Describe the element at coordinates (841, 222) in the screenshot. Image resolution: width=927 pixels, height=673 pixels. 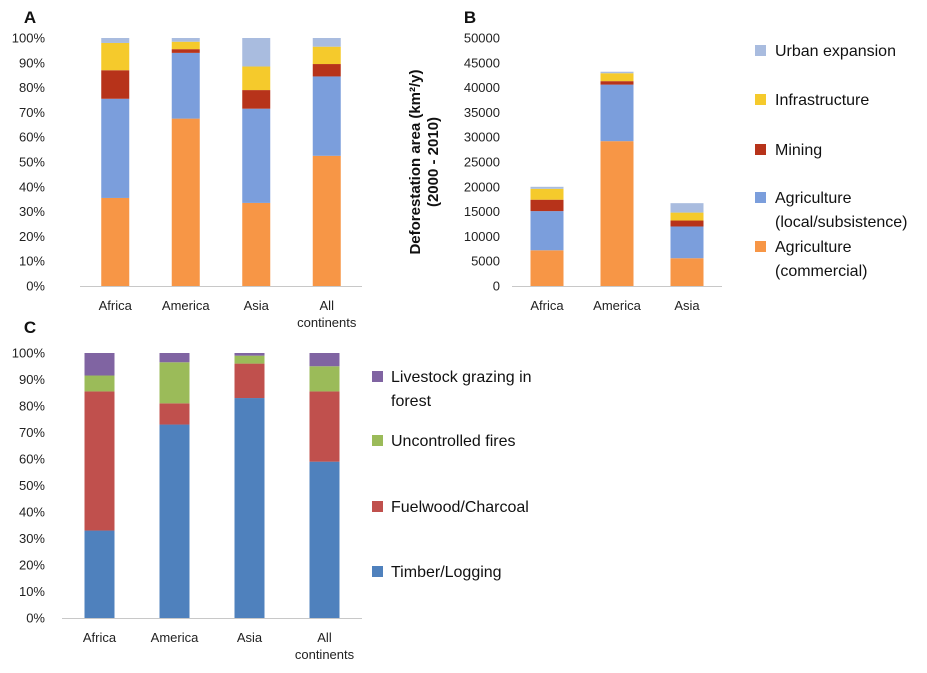
I see `legend-label: (local/subsistence)` at that location.